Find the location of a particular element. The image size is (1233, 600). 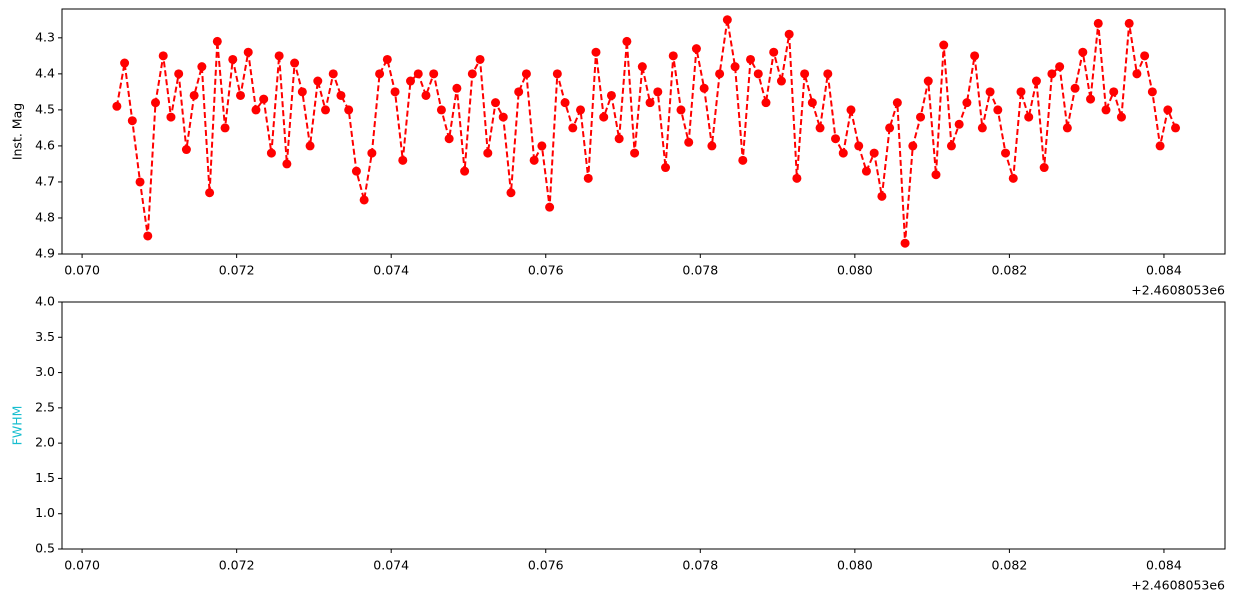

y-tick-label: 4.6 is located at coordinates (45, 144).